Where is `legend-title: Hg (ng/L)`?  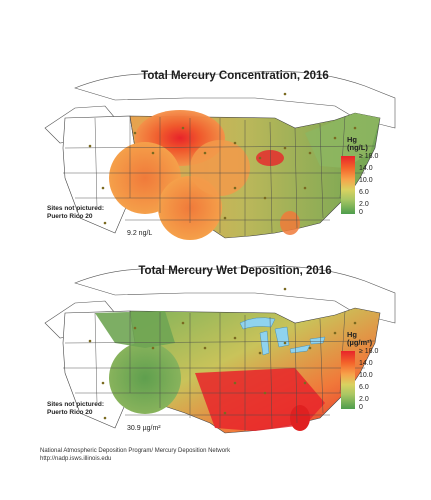 legend-title: Hg (ng/L) is located at coordinates (366, 144).